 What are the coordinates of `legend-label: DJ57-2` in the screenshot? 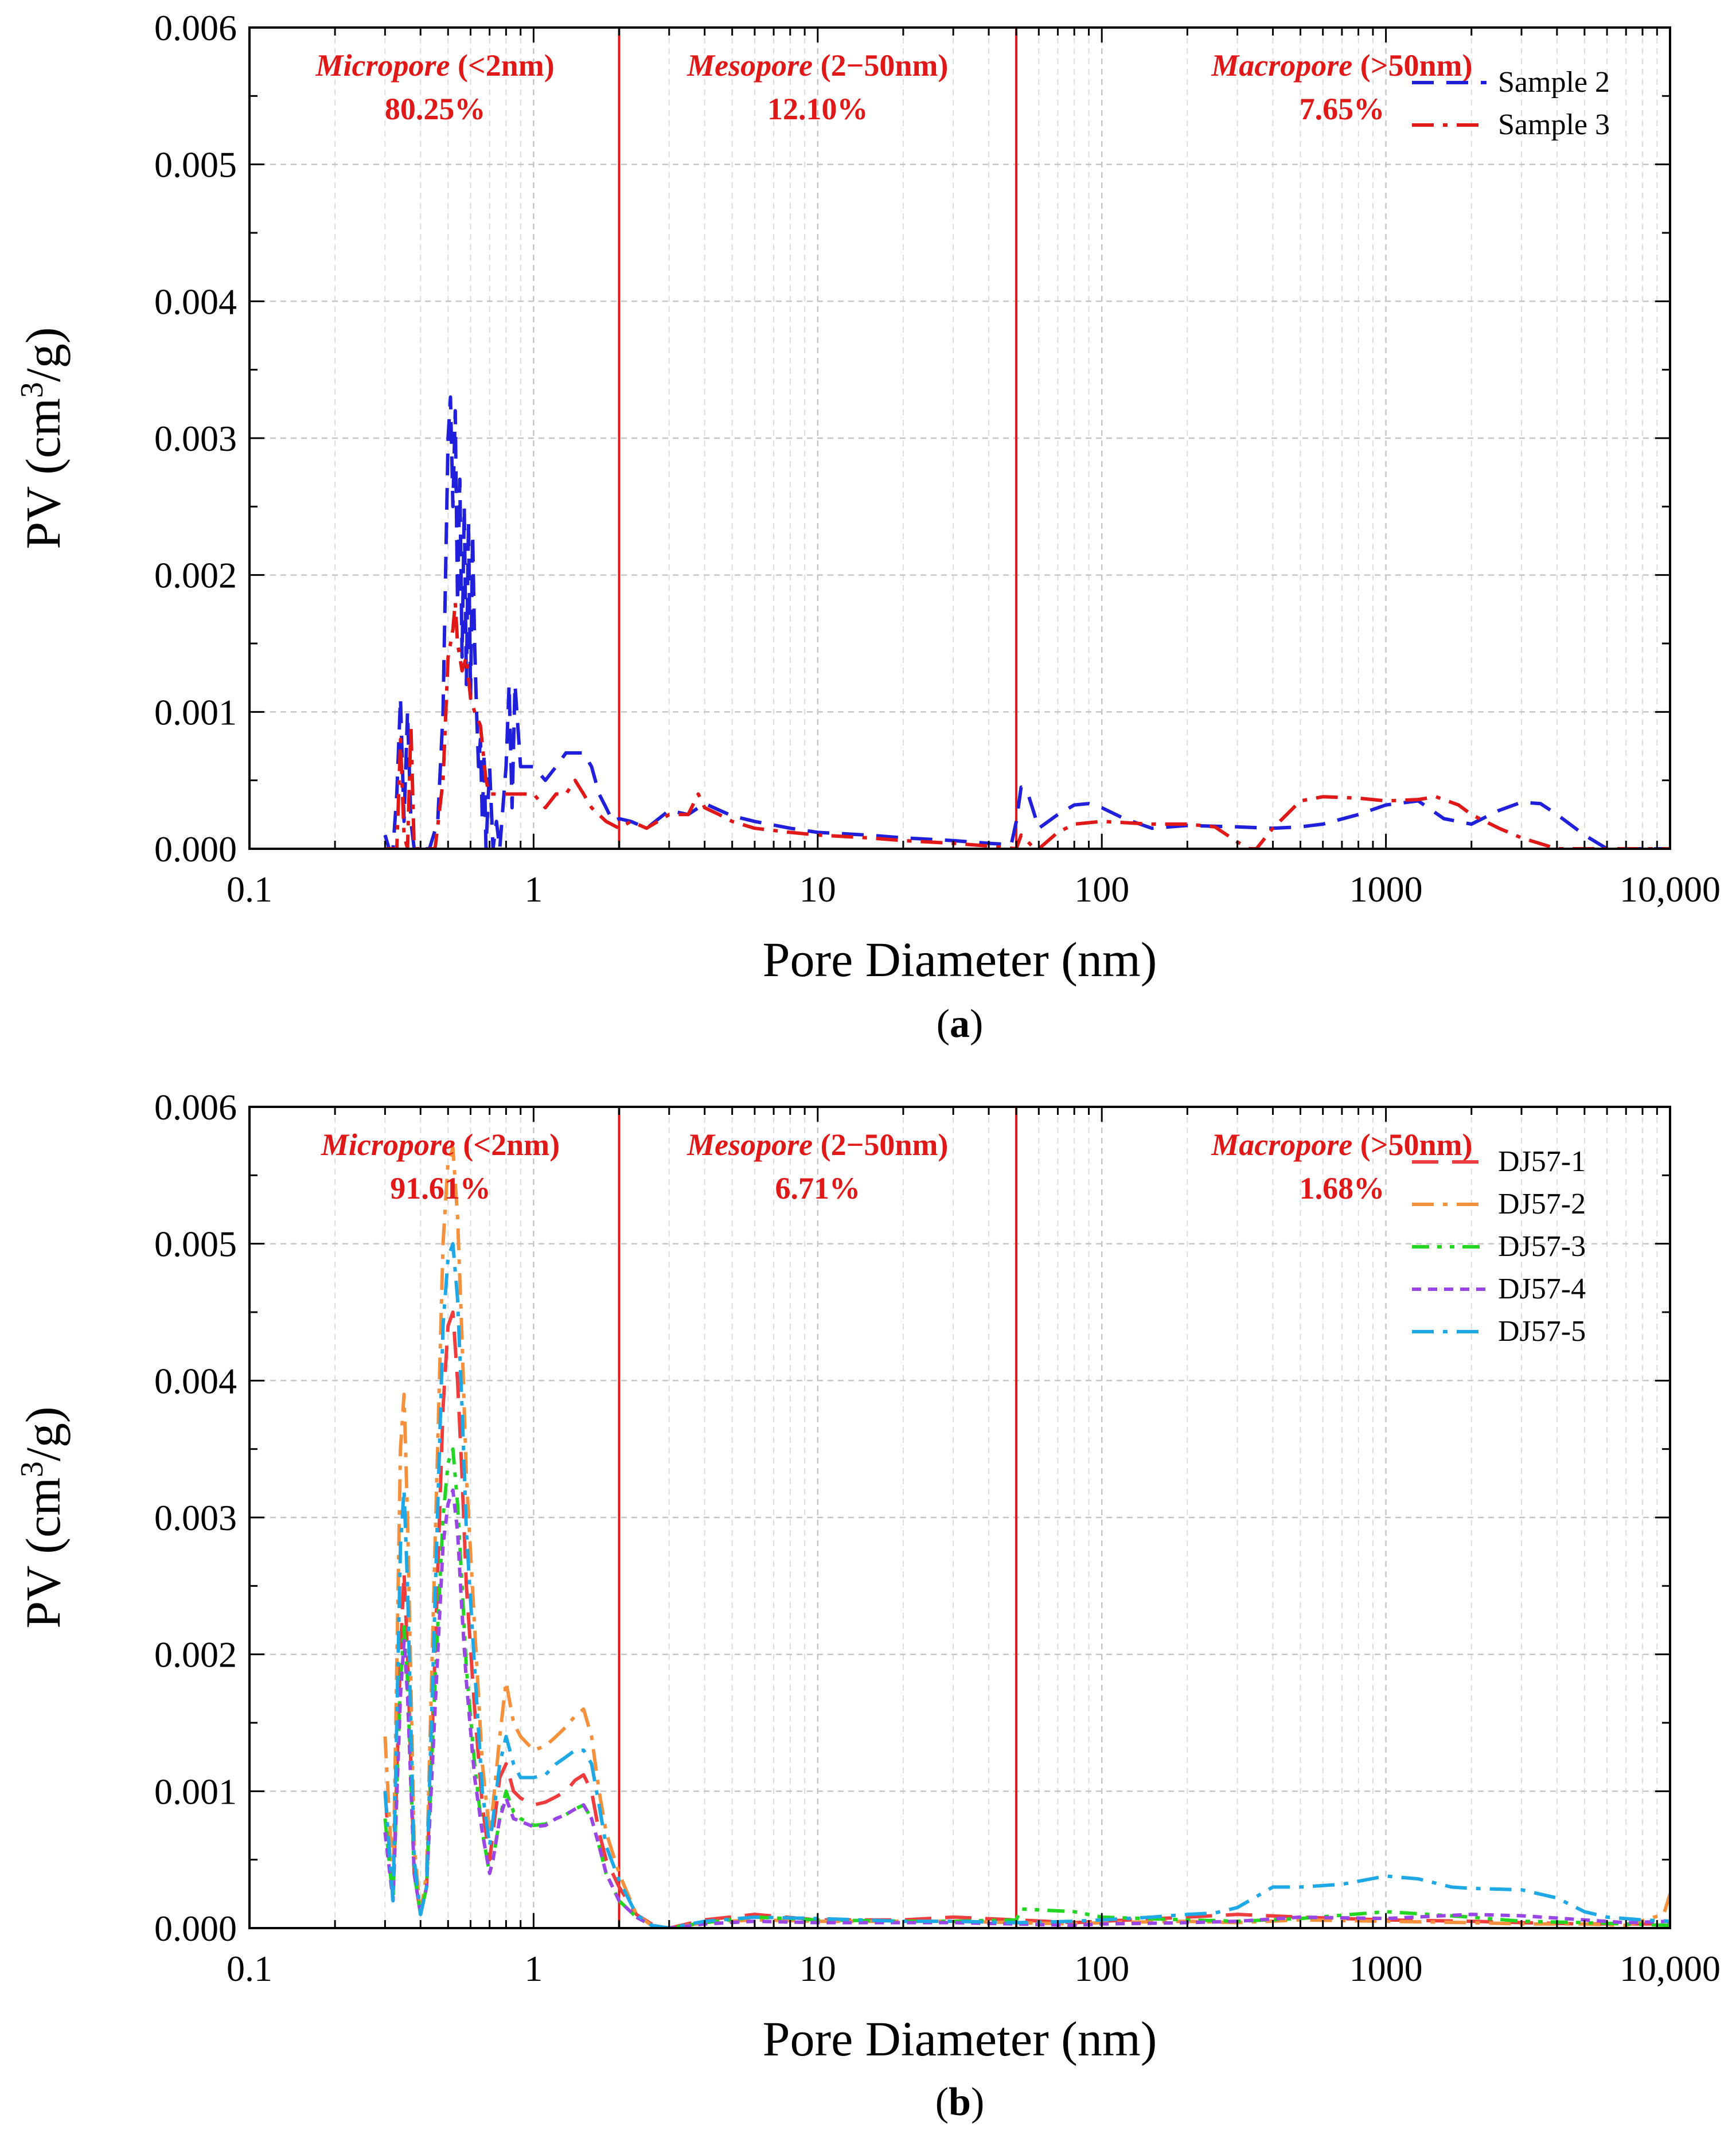 It's located at (1542, 1204).